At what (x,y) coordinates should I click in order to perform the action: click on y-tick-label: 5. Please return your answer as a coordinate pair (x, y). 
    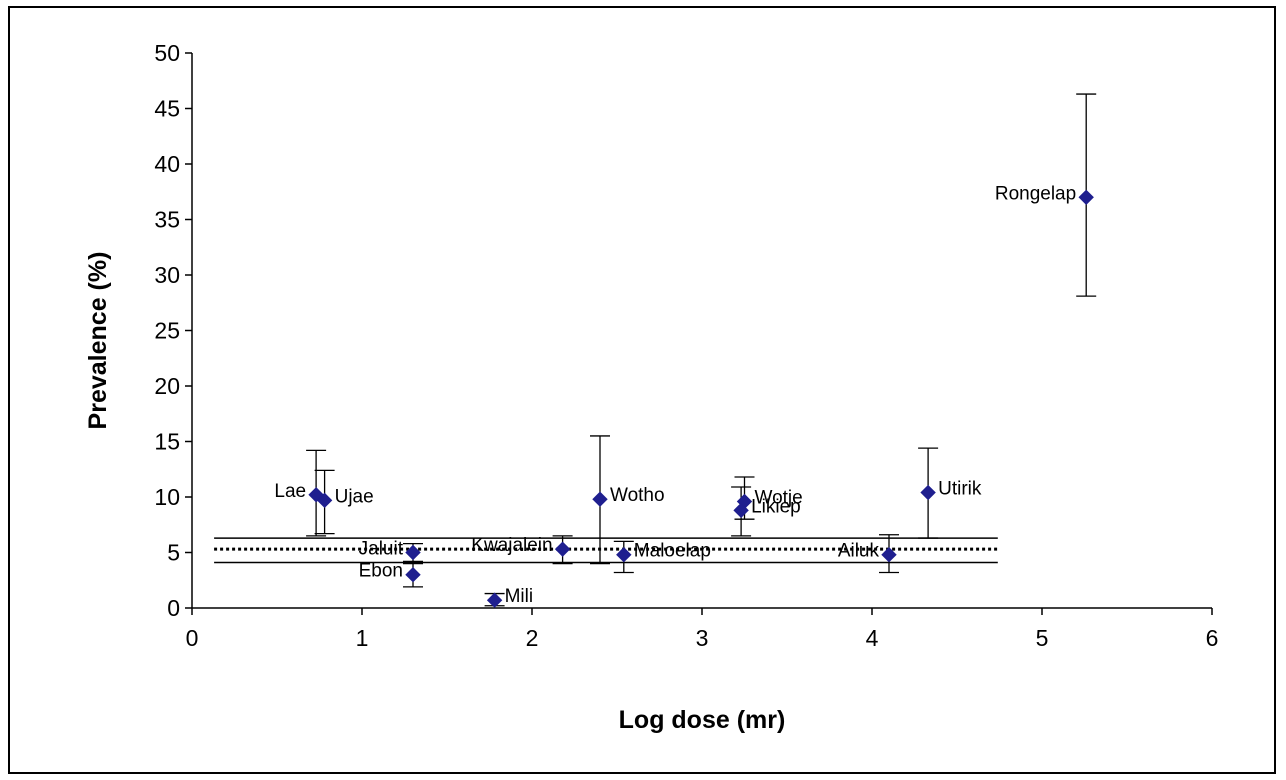
    Looking at the image, I should click on (173, 553).